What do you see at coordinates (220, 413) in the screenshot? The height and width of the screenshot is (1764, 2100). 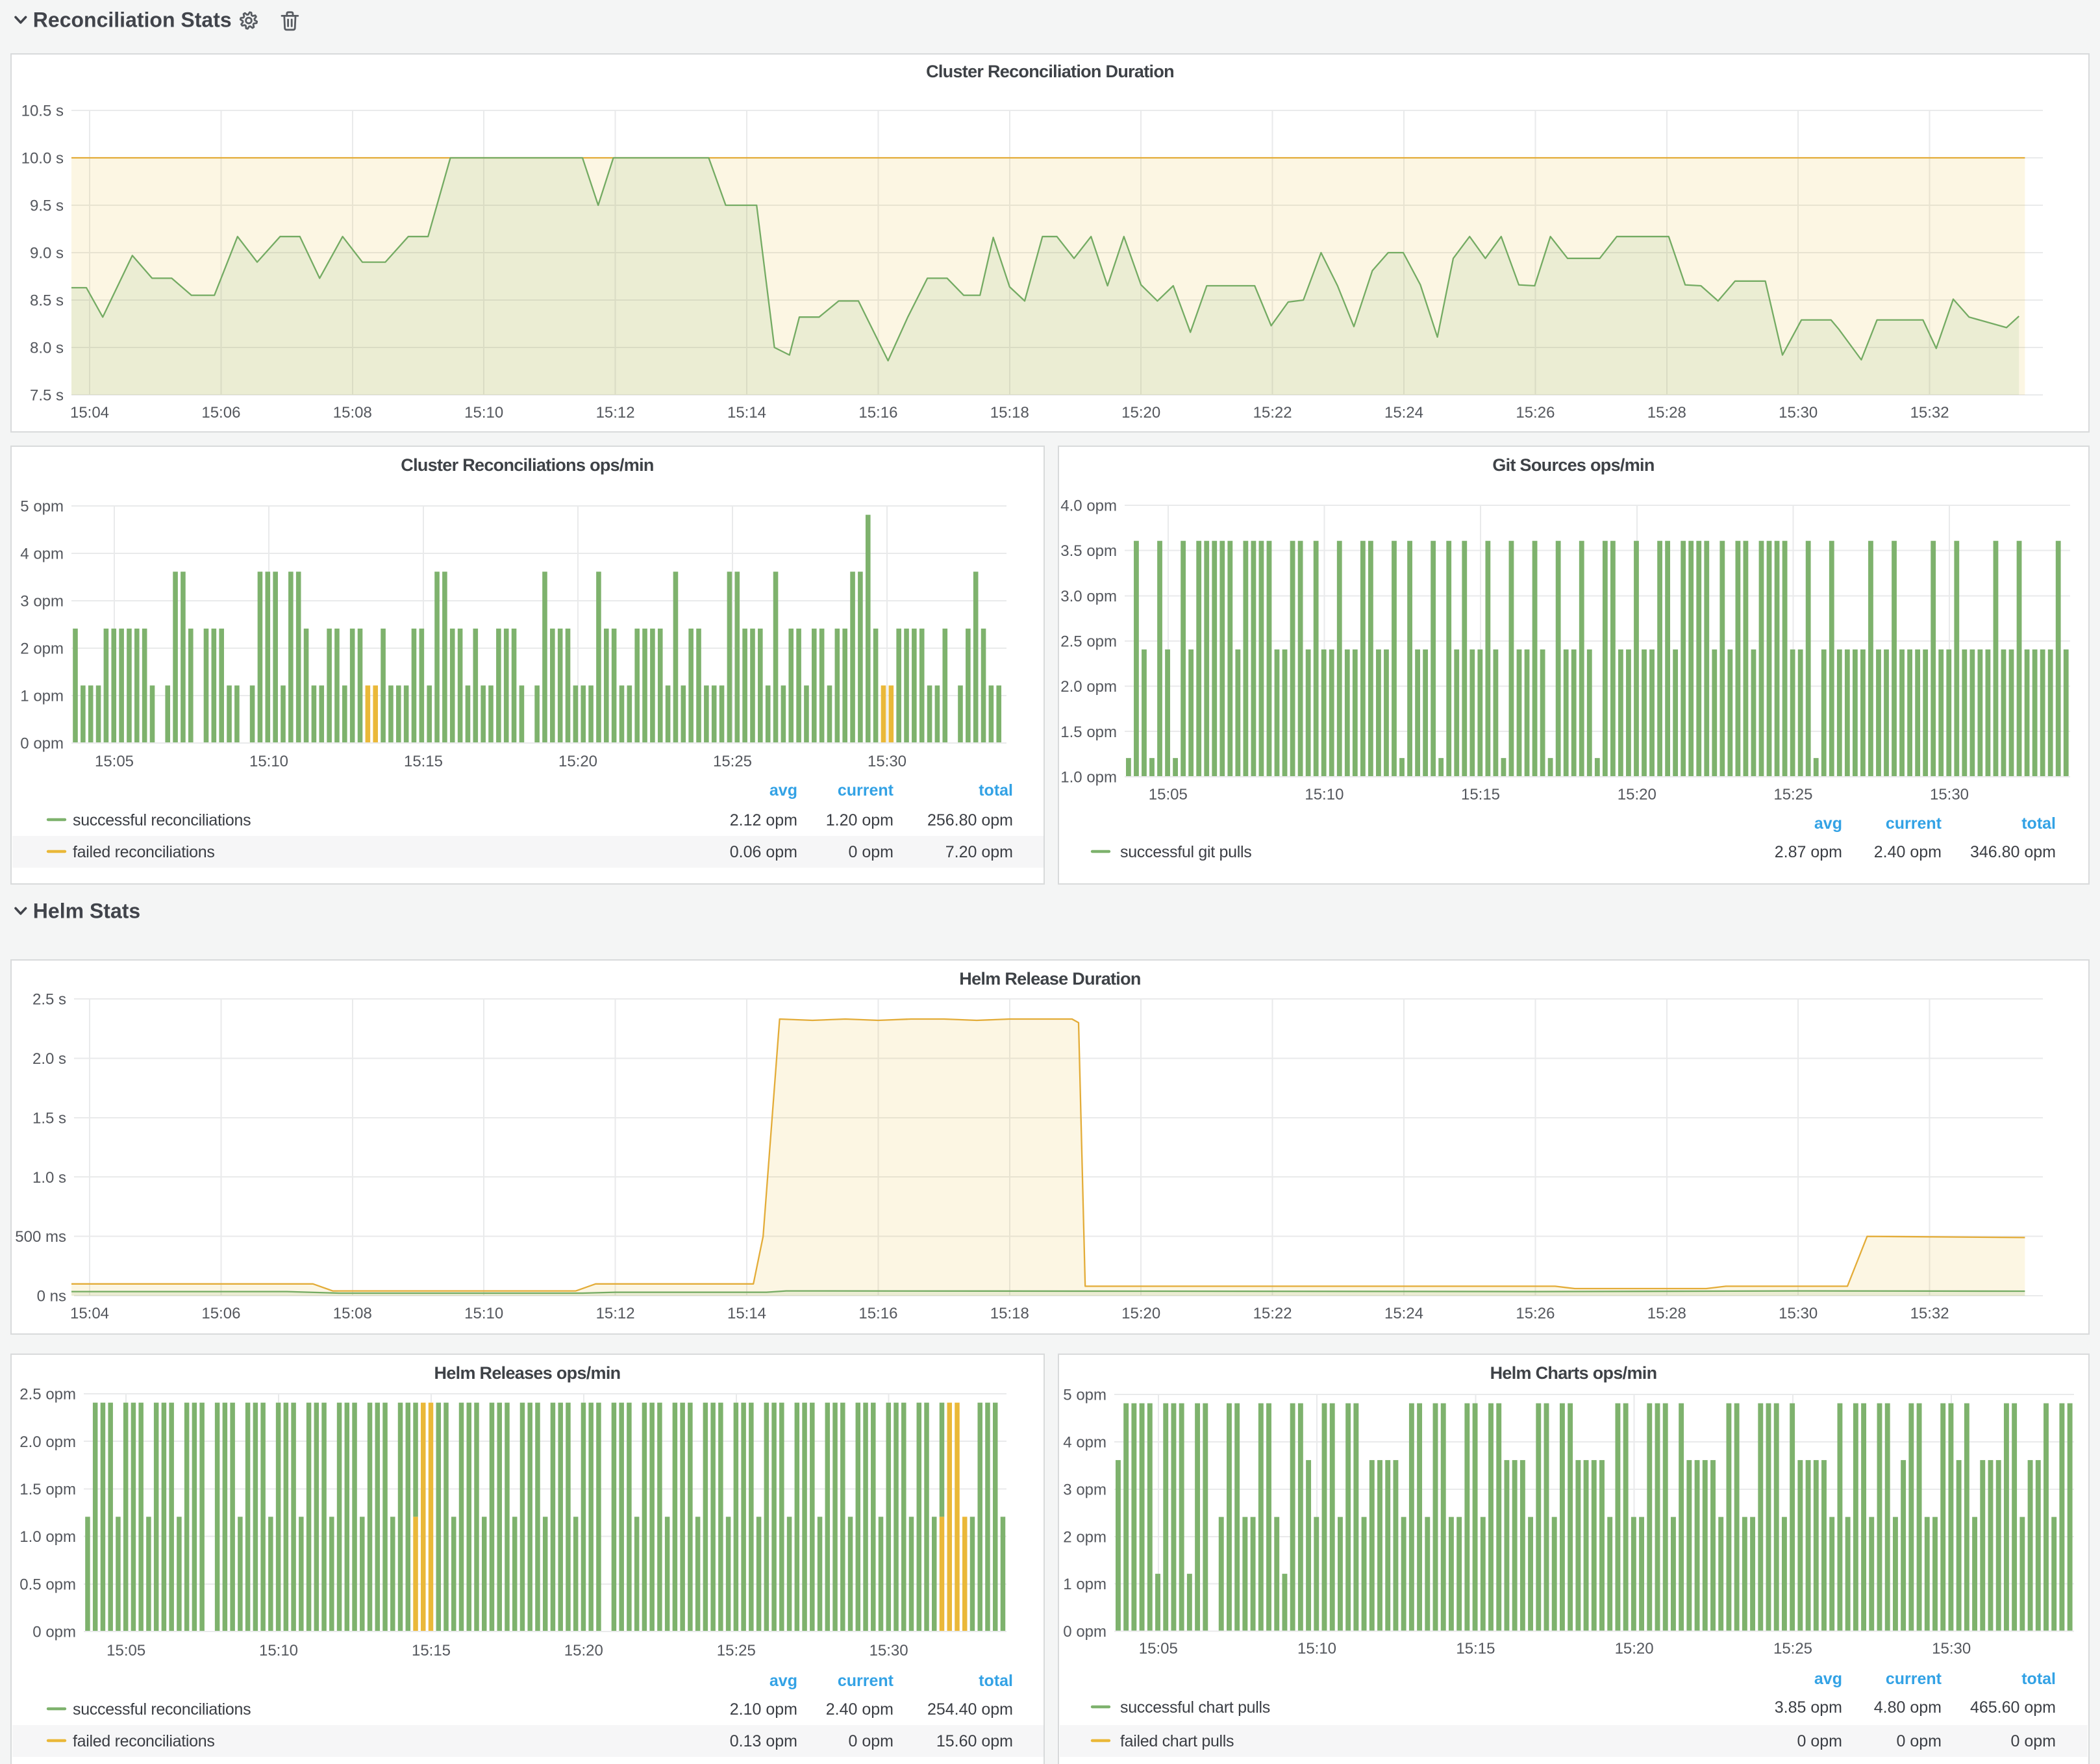 I see `svg-text: 15:06` at bounding box center [220, 413].